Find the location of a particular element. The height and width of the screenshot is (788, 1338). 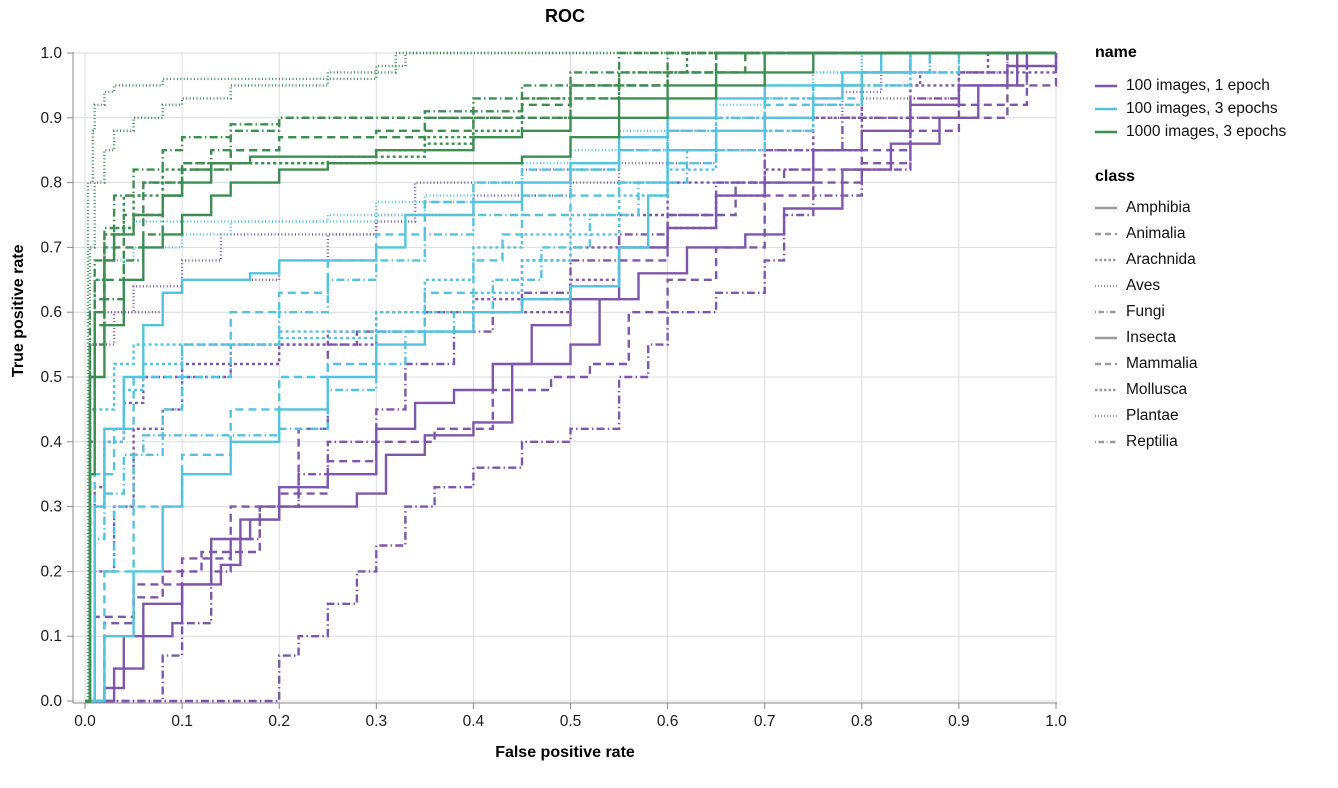

legend-label: Mammalia is located at coordinates (1162, 363).